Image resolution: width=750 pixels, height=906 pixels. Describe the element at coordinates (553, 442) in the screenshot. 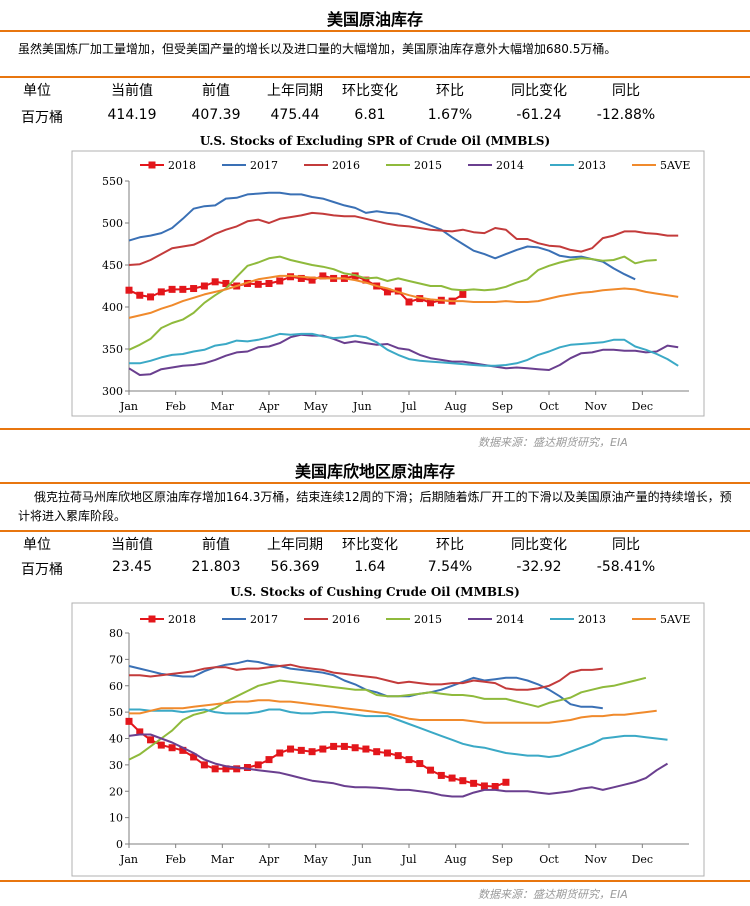

I see `section1-source: 数据来源：盛达期货研究，EIA` at that location.